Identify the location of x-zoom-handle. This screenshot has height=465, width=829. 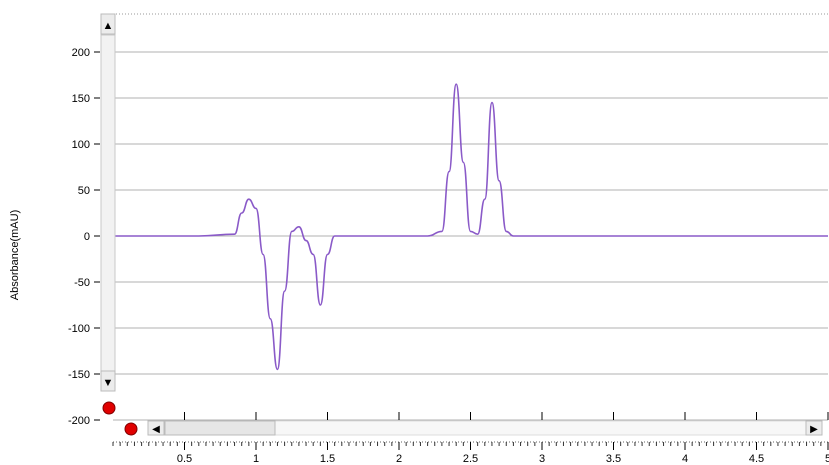
(131, 429).